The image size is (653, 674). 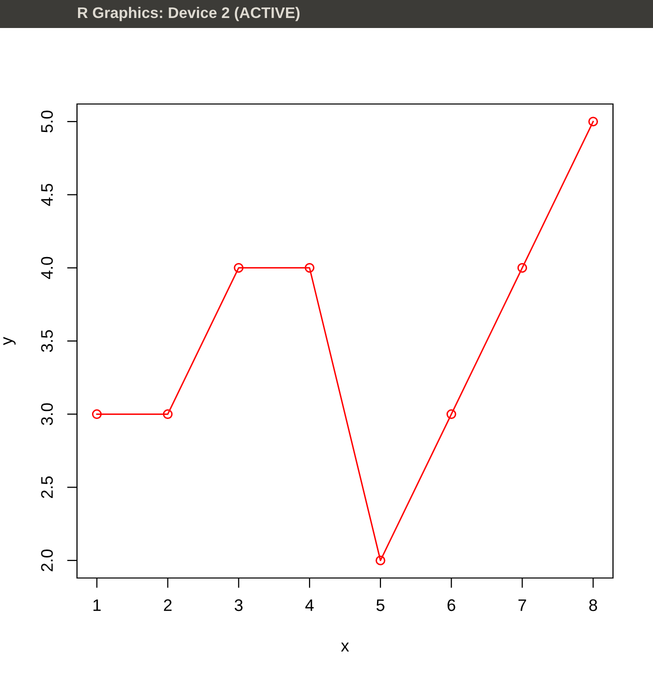 I want to click on y-tick-label: 5.0, so click(x=47, y=121).